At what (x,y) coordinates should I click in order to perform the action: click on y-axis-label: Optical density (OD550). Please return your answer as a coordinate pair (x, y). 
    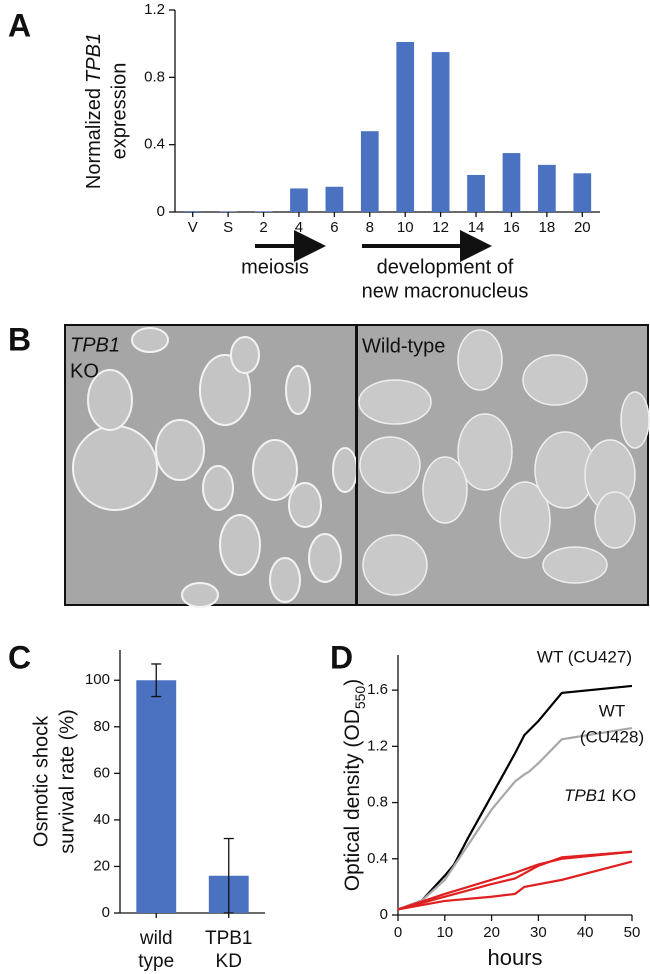
    Looking at the image, I should click on (354, 785).